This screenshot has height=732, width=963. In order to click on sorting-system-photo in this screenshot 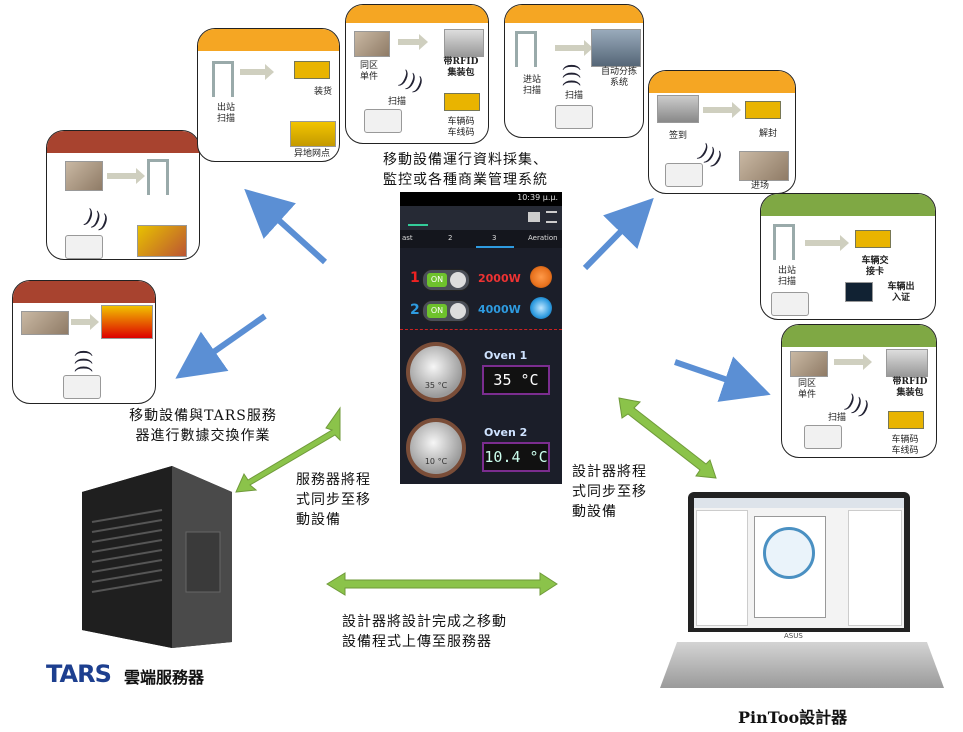, I will do `click(616, 48)`.